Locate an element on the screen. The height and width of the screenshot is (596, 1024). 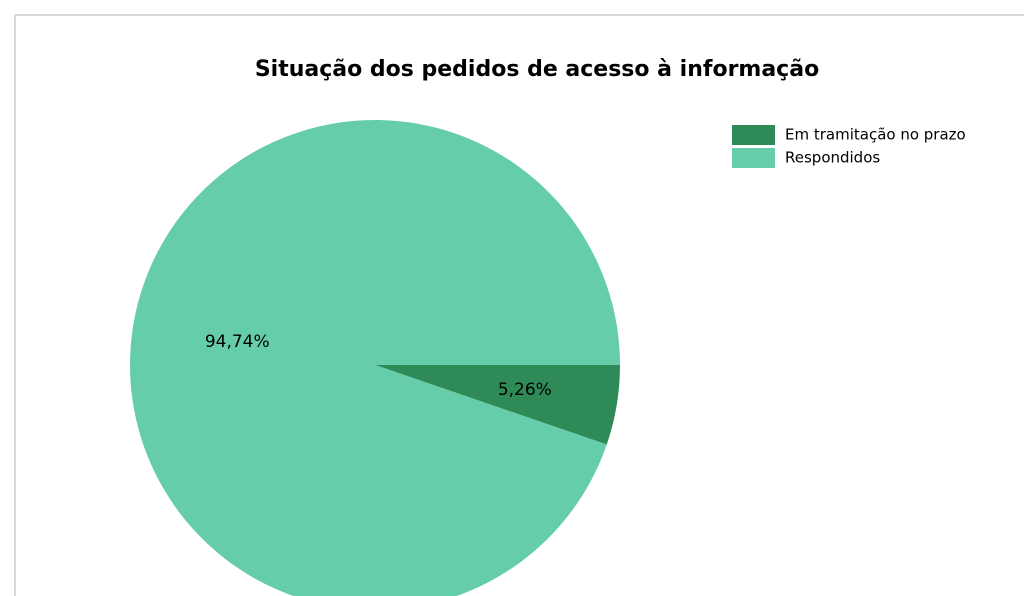
slice-label: 94,74% is located at coordinates (237, 342).